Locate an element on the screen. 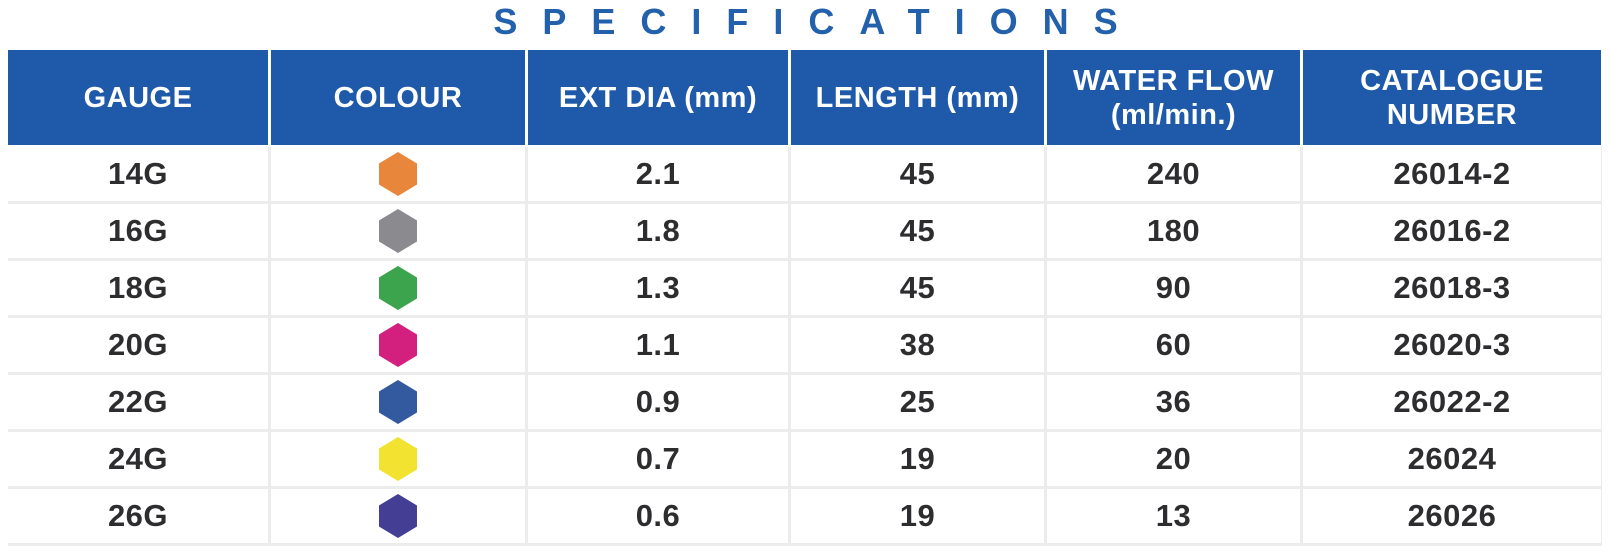 The image size is (1611, 558). cell-catalogue: 26020-3 is located at coordinates (1452, 345).